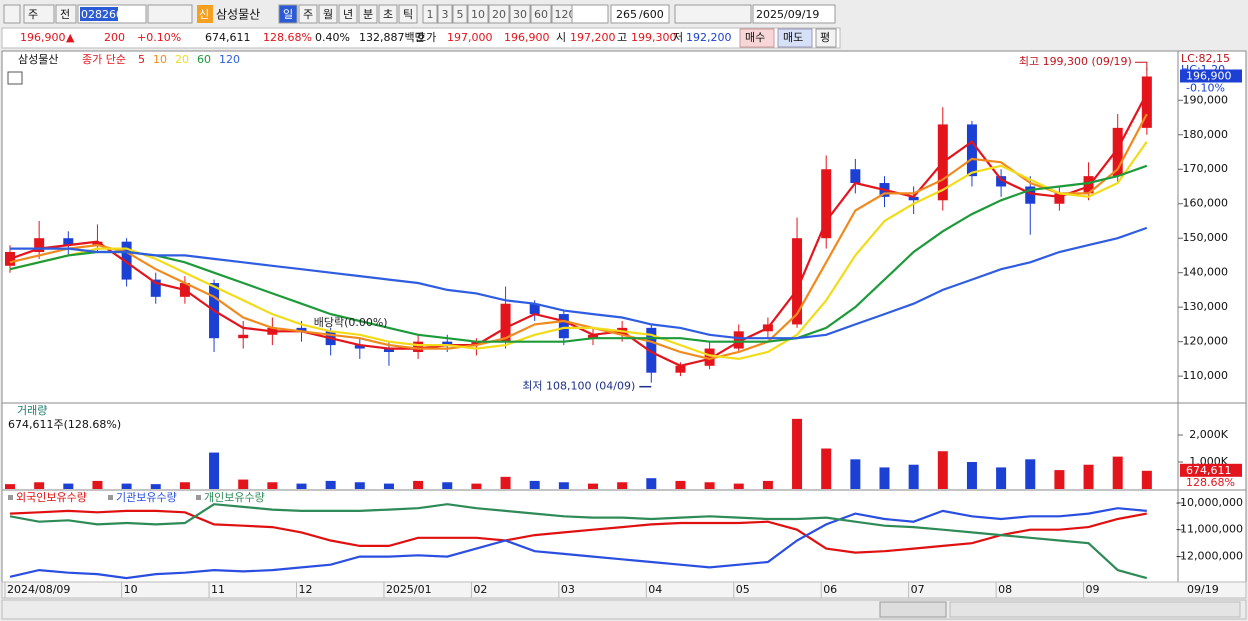  I want to click on y-tick-label: -11,000,000, so click(1209, 529).